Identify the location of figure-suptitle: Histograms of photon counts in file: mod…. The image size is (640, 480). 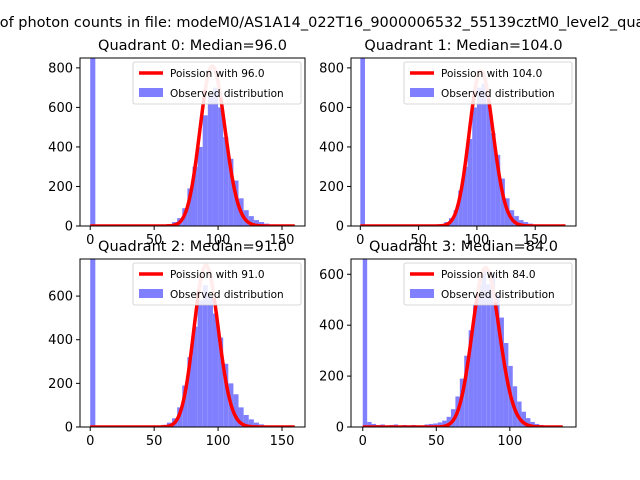
(320, 23).